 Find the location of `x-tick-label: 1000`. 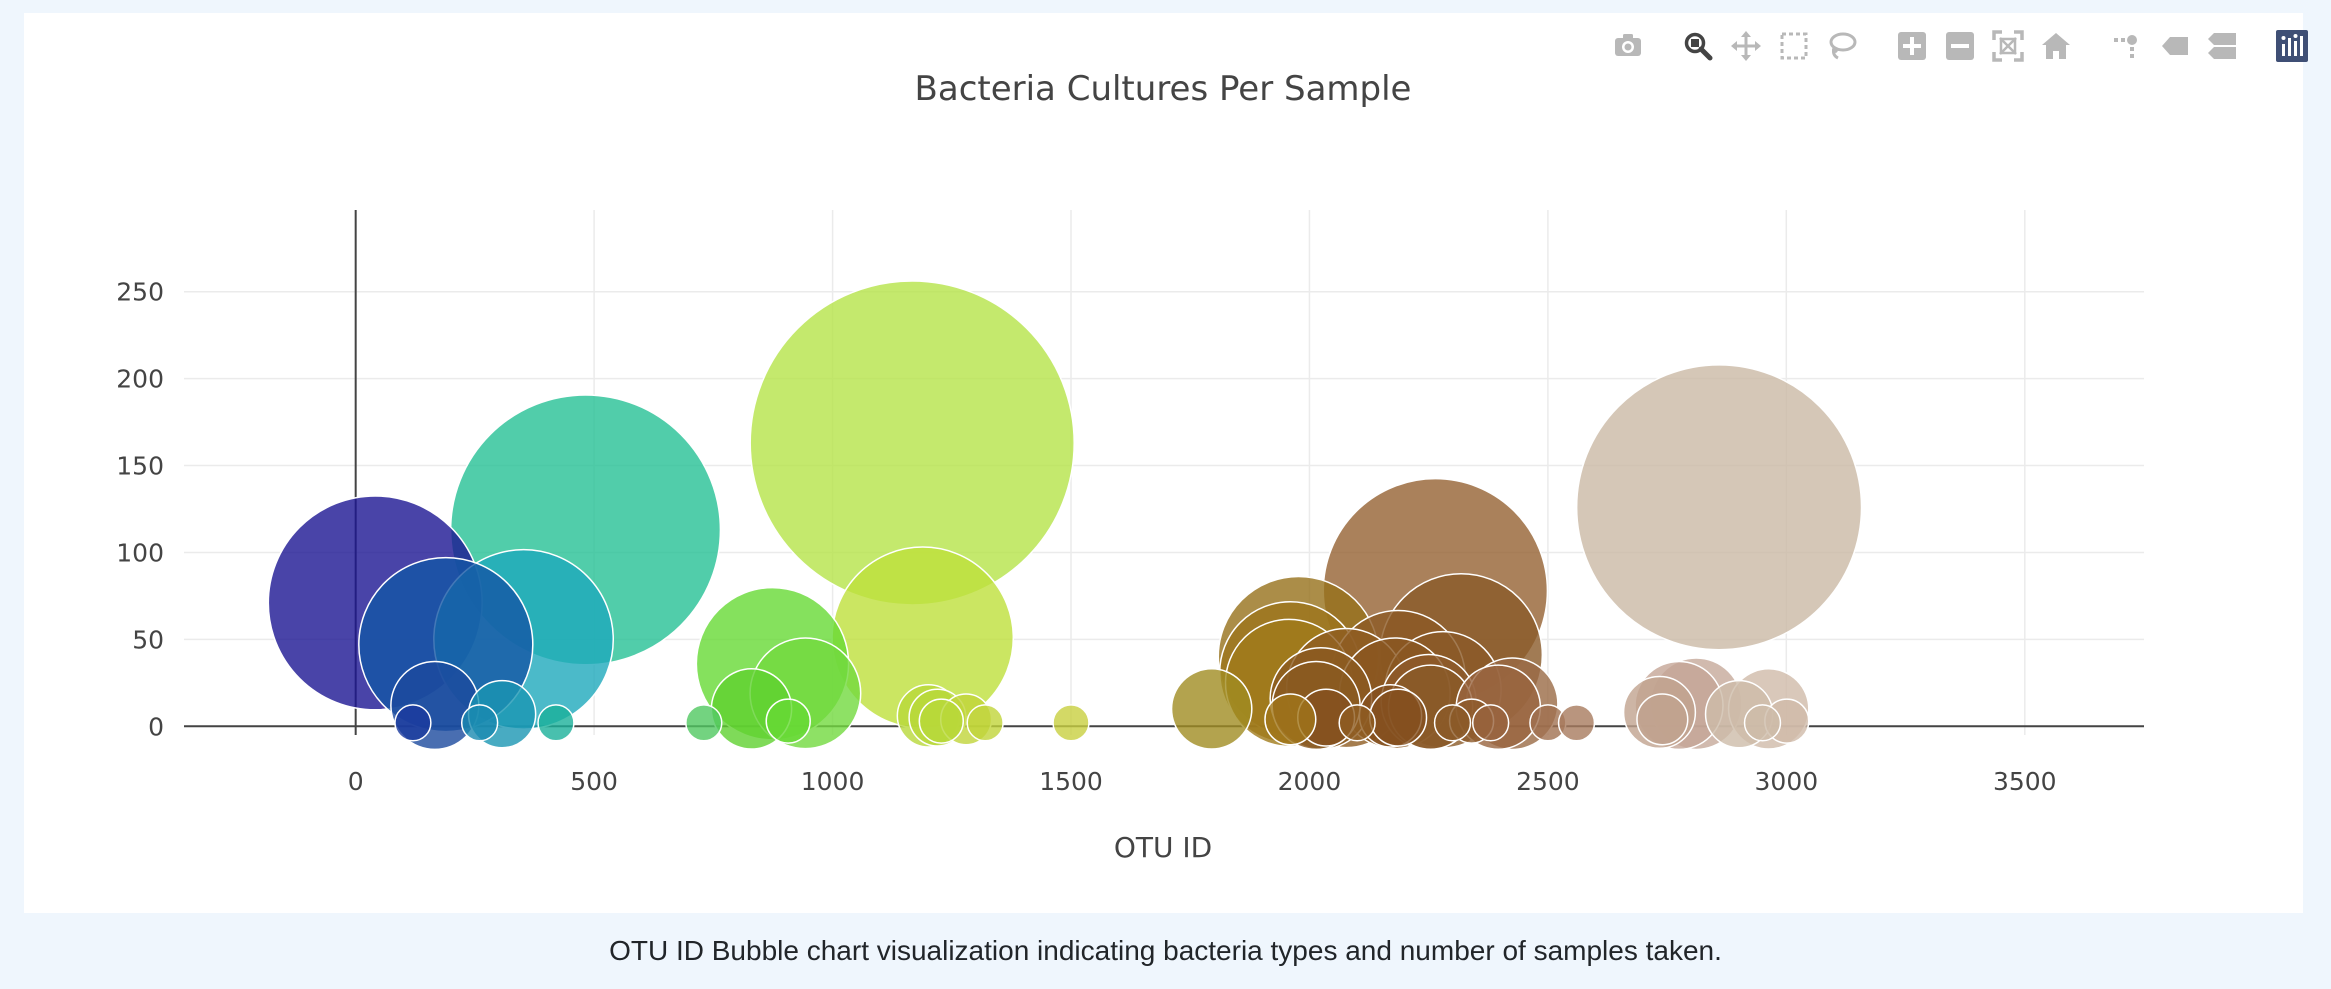

x-tick-label: 1000 is located at coordinates (833, 781).